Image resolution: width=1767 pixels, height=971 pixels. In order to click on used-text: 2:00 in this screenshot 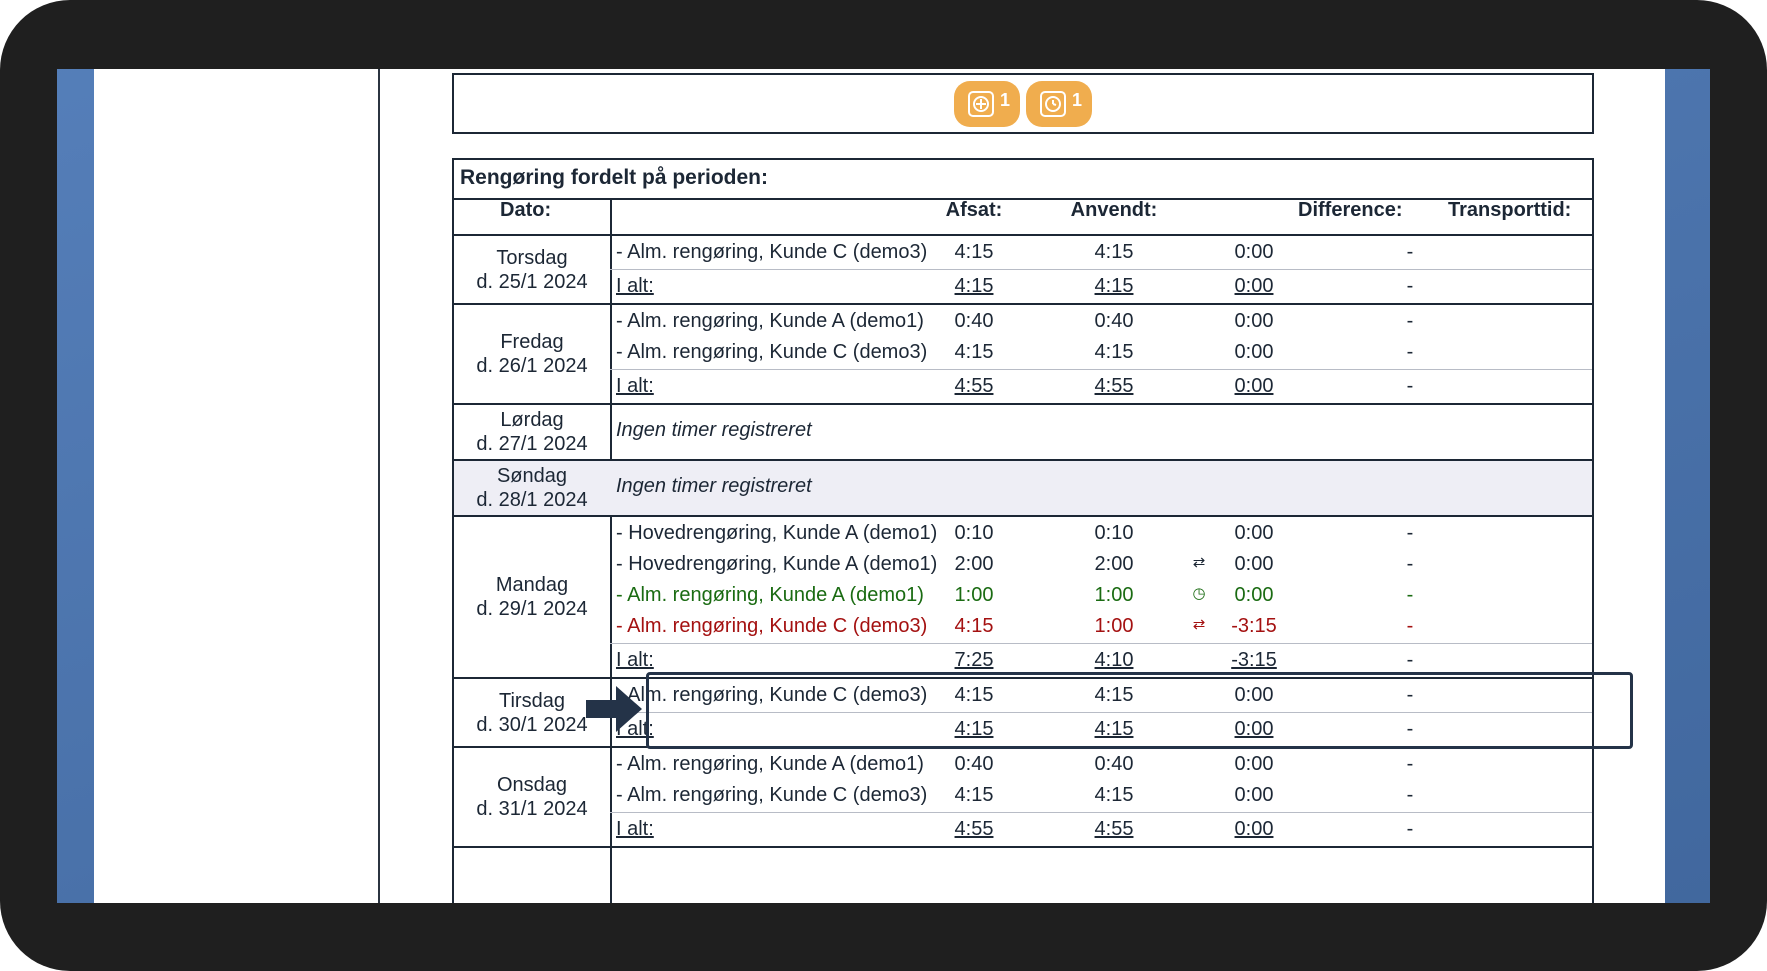, I will do `click(1114, 564)`.